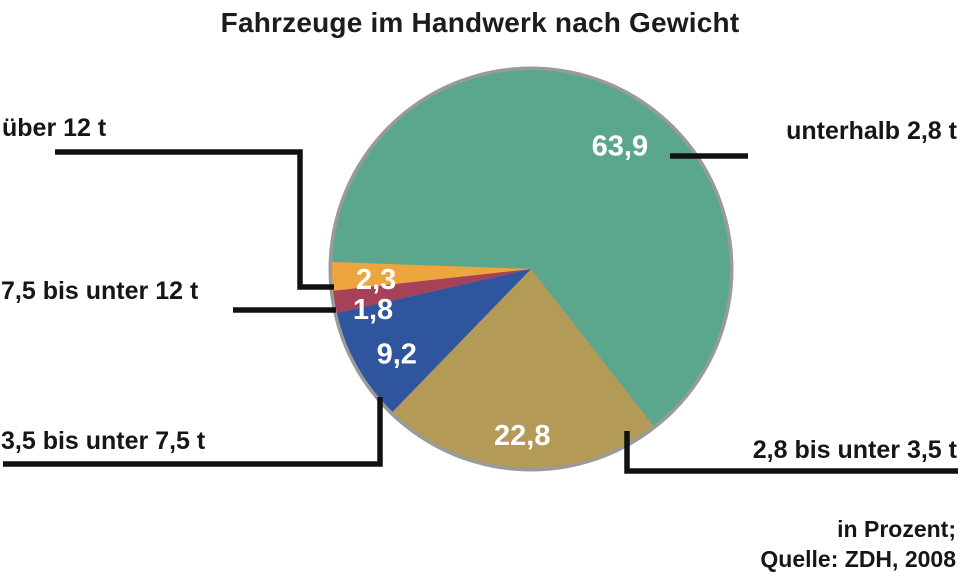  I want to click on footnote-unit: in Prozent;, so click(896, 529).